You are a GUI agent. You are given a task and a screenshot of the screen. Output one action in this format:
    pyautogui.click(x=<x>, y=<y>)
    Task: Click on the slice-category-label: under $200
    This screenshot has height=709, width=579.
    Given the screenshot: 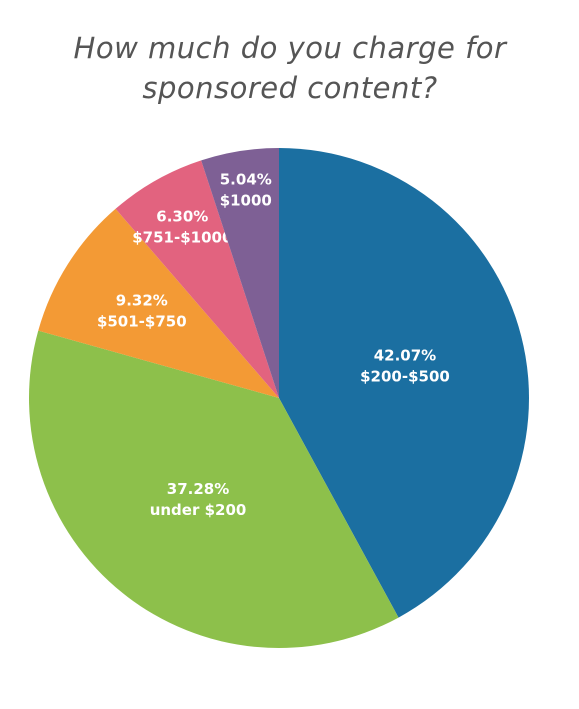 What is the action you would take?
    pyautogui.click(x=198, y=510)
    